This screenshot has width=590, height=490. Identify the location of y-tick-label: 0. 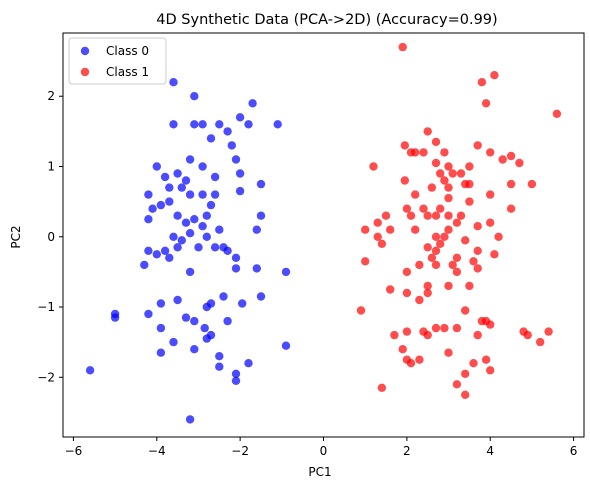
(51, 237).